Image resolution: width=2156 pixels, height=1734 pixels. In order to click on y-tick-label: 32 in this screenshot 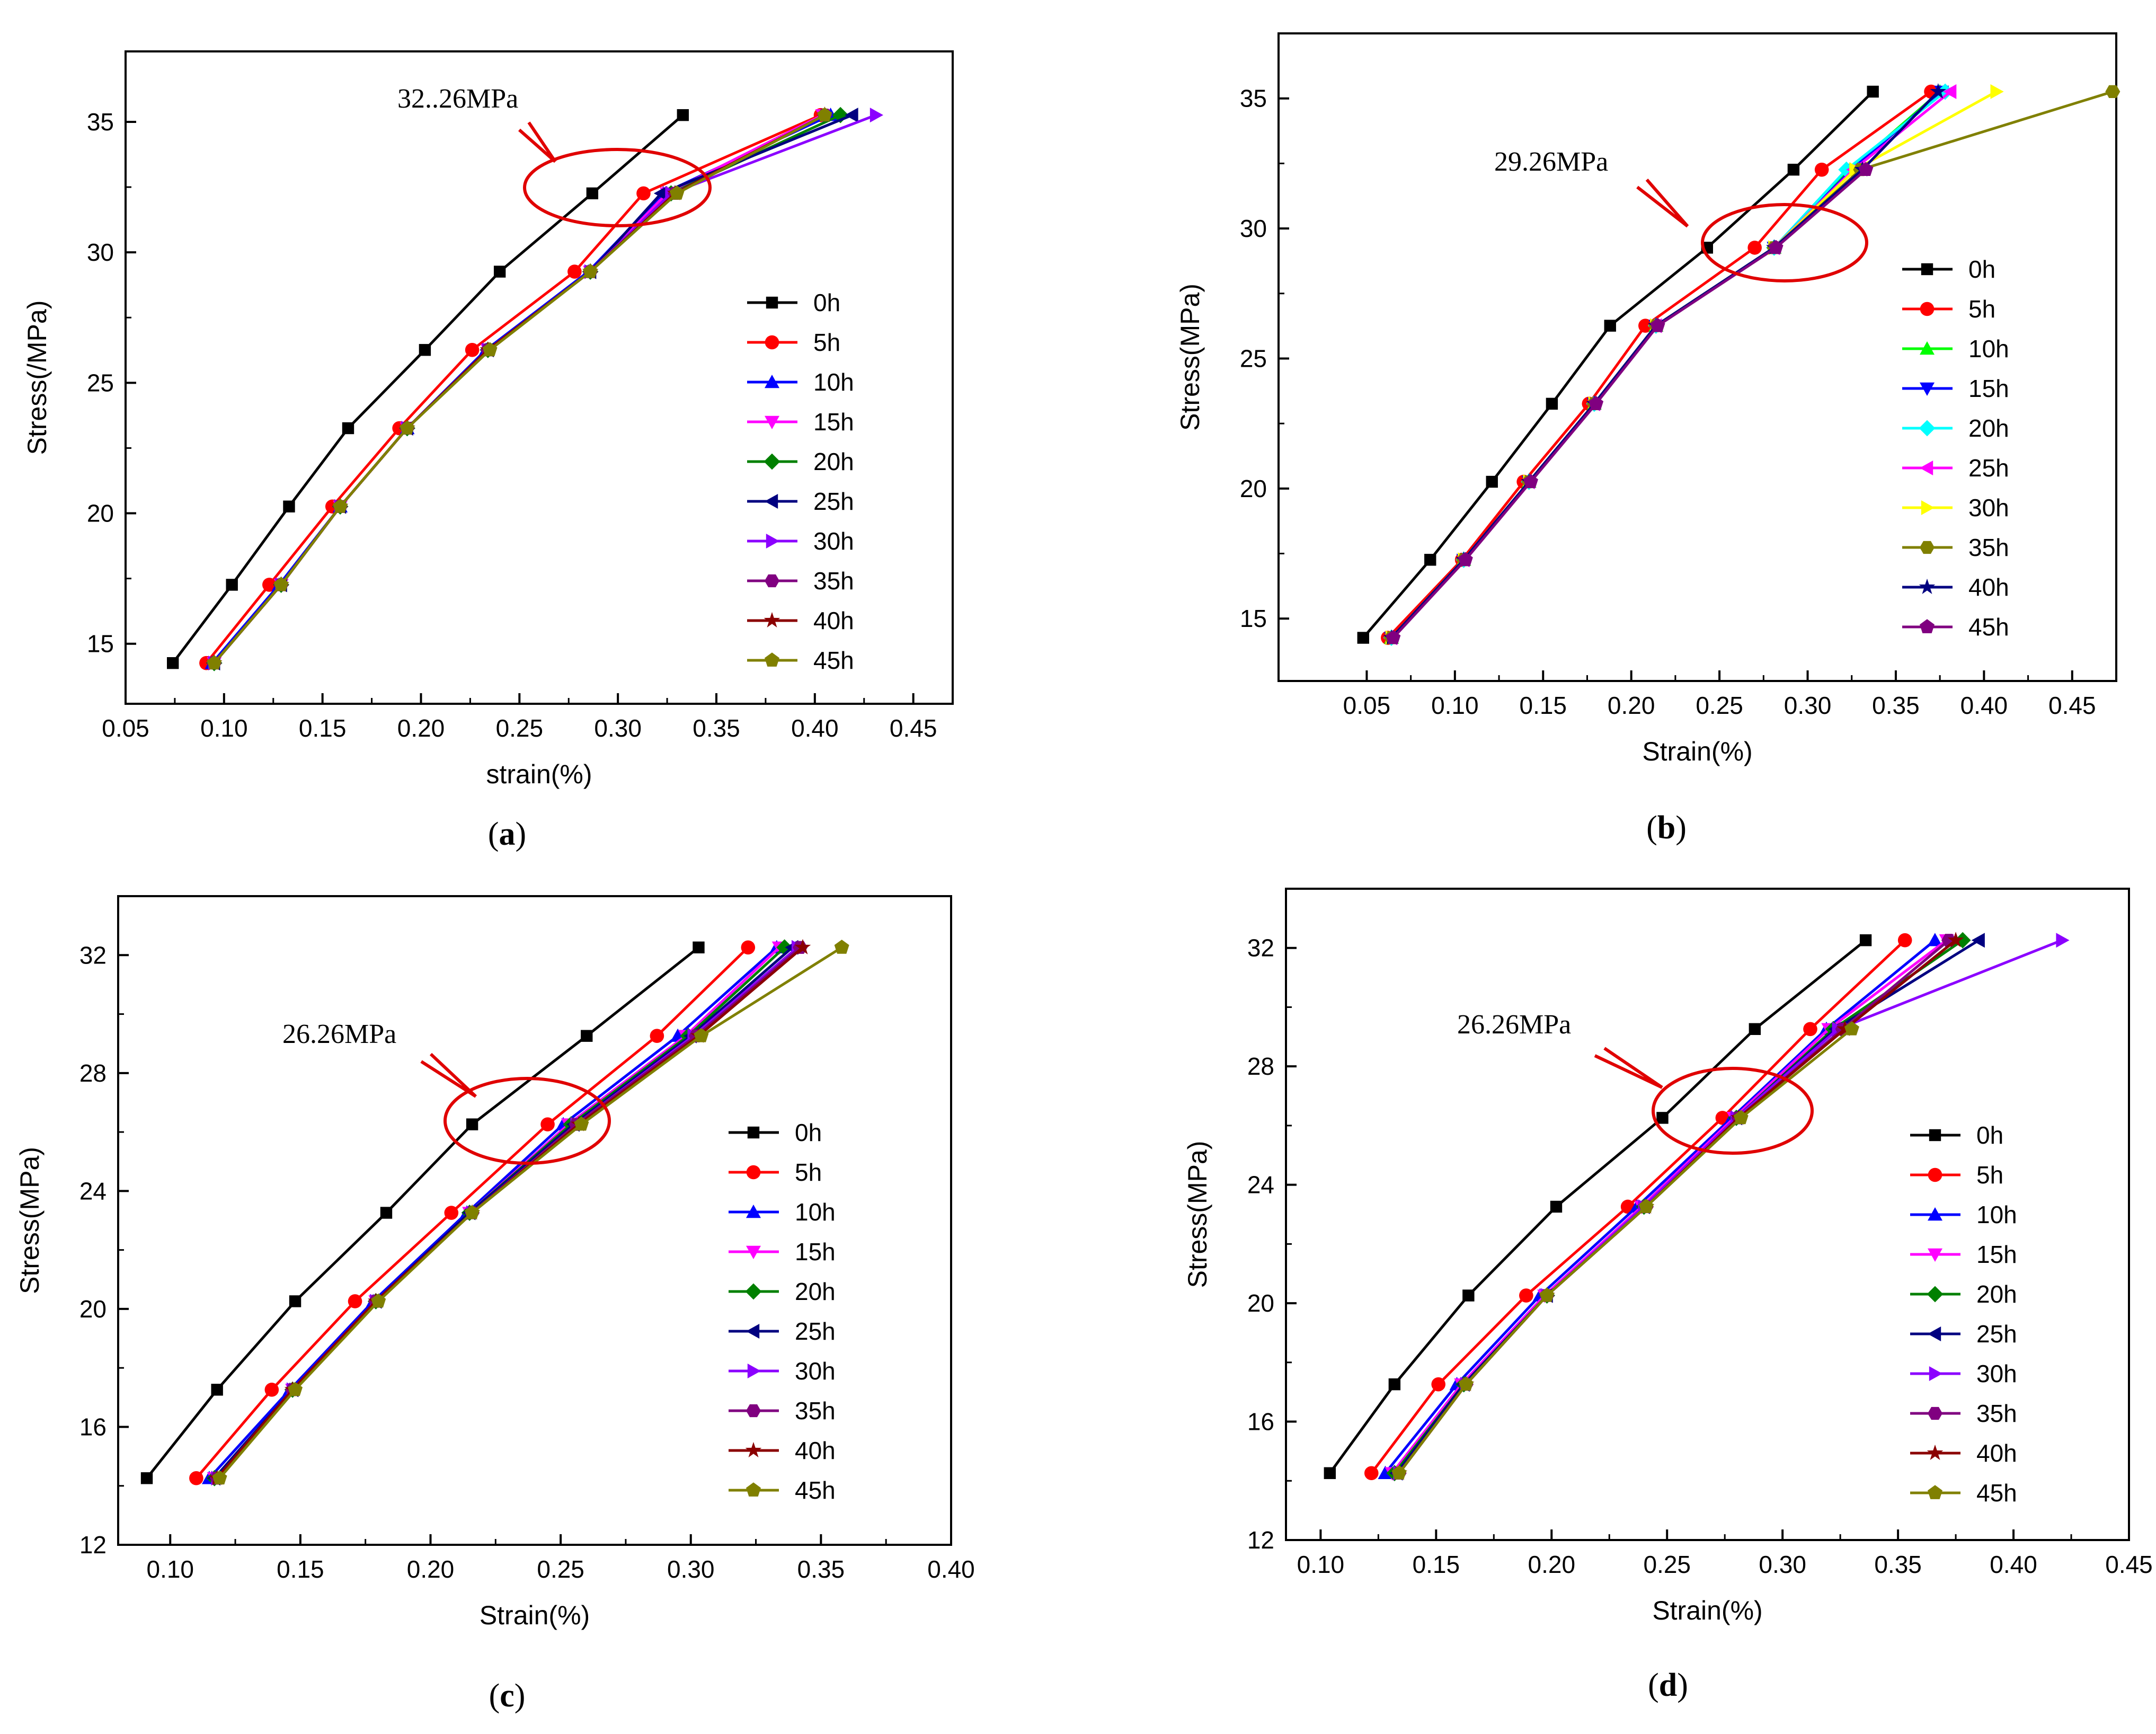, I will do `click(1260, 948)`.